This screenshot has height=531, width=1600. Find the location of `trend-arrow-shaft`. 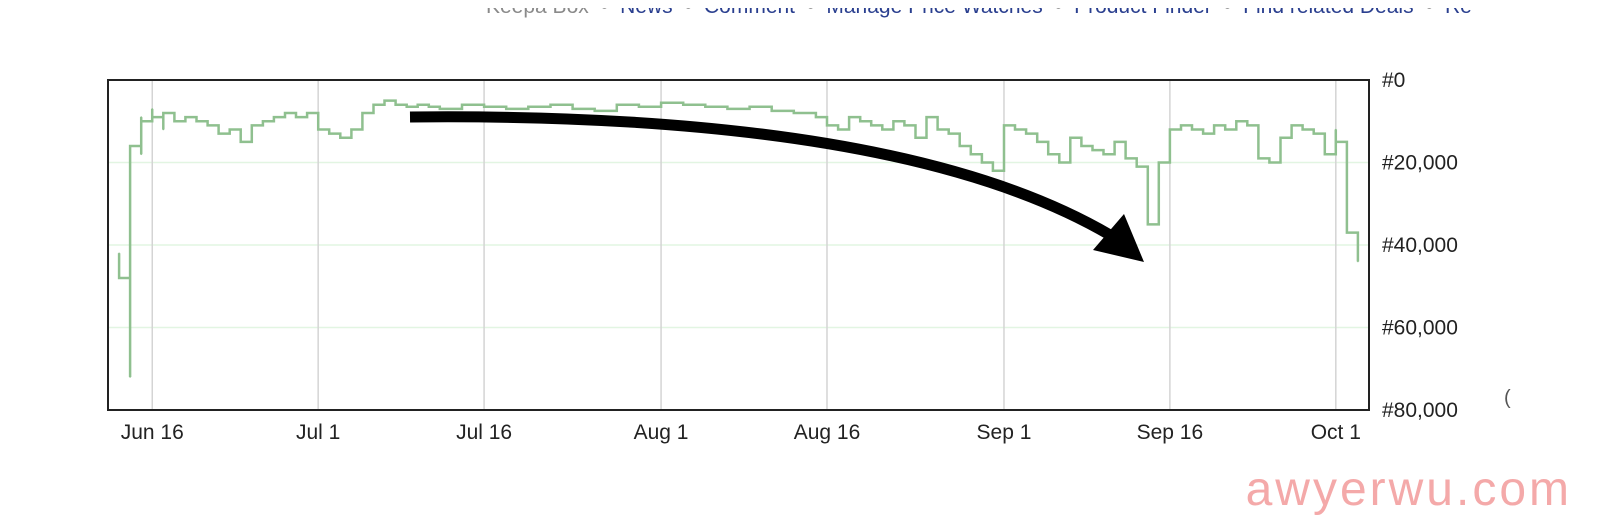

trend-arrow-shaft is located at coordinates (761, 175).